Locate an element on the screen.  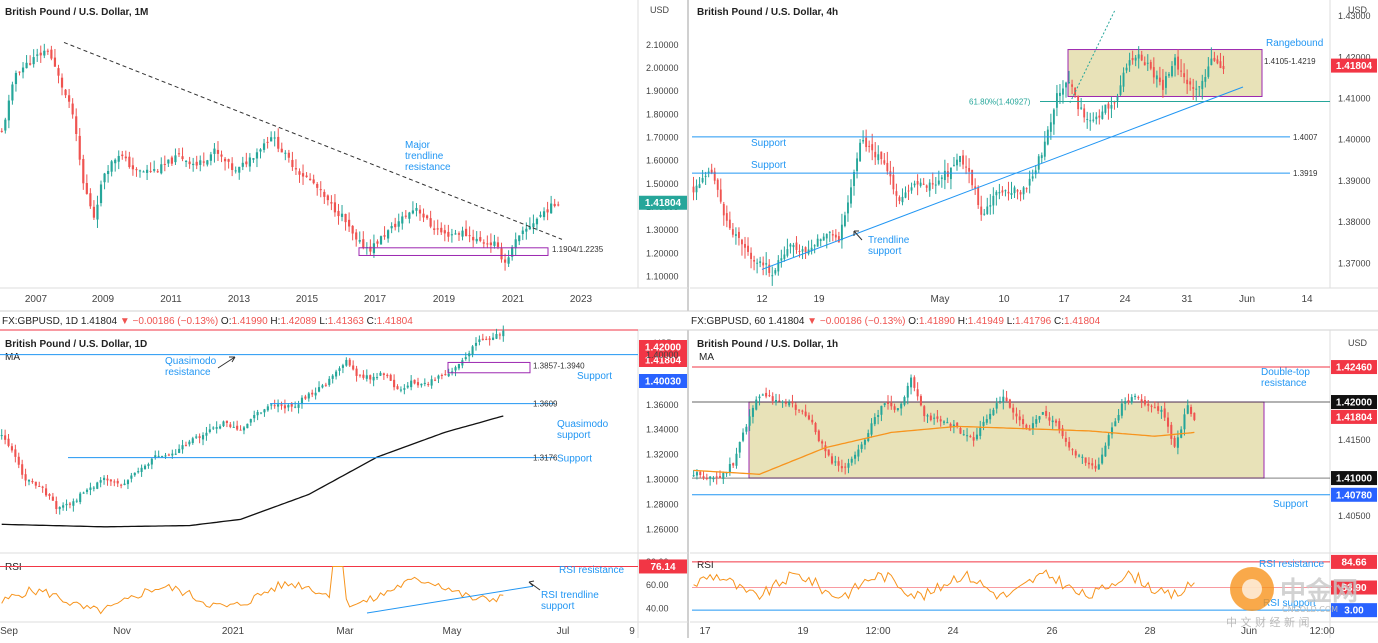
x-tick-label: Nov is located at coordinates (122, 631).